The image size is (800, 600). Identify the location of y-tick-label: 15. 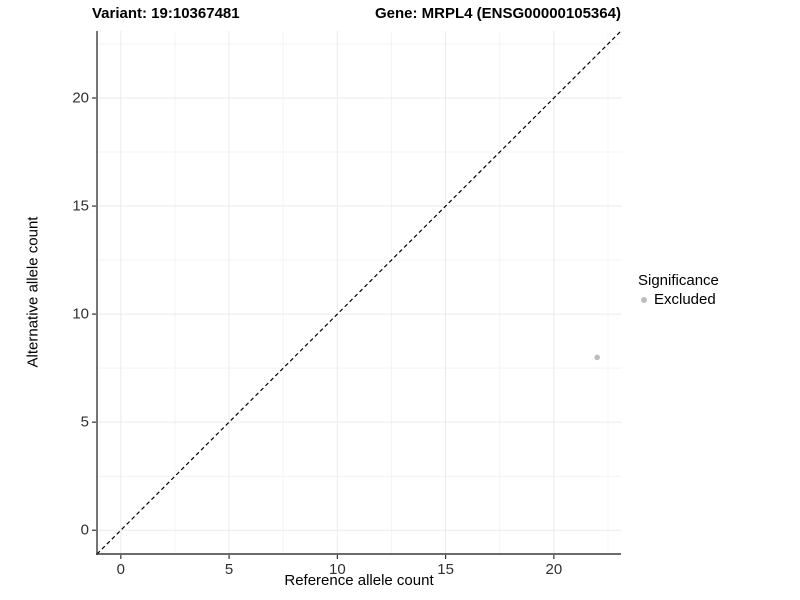
(80, 206).